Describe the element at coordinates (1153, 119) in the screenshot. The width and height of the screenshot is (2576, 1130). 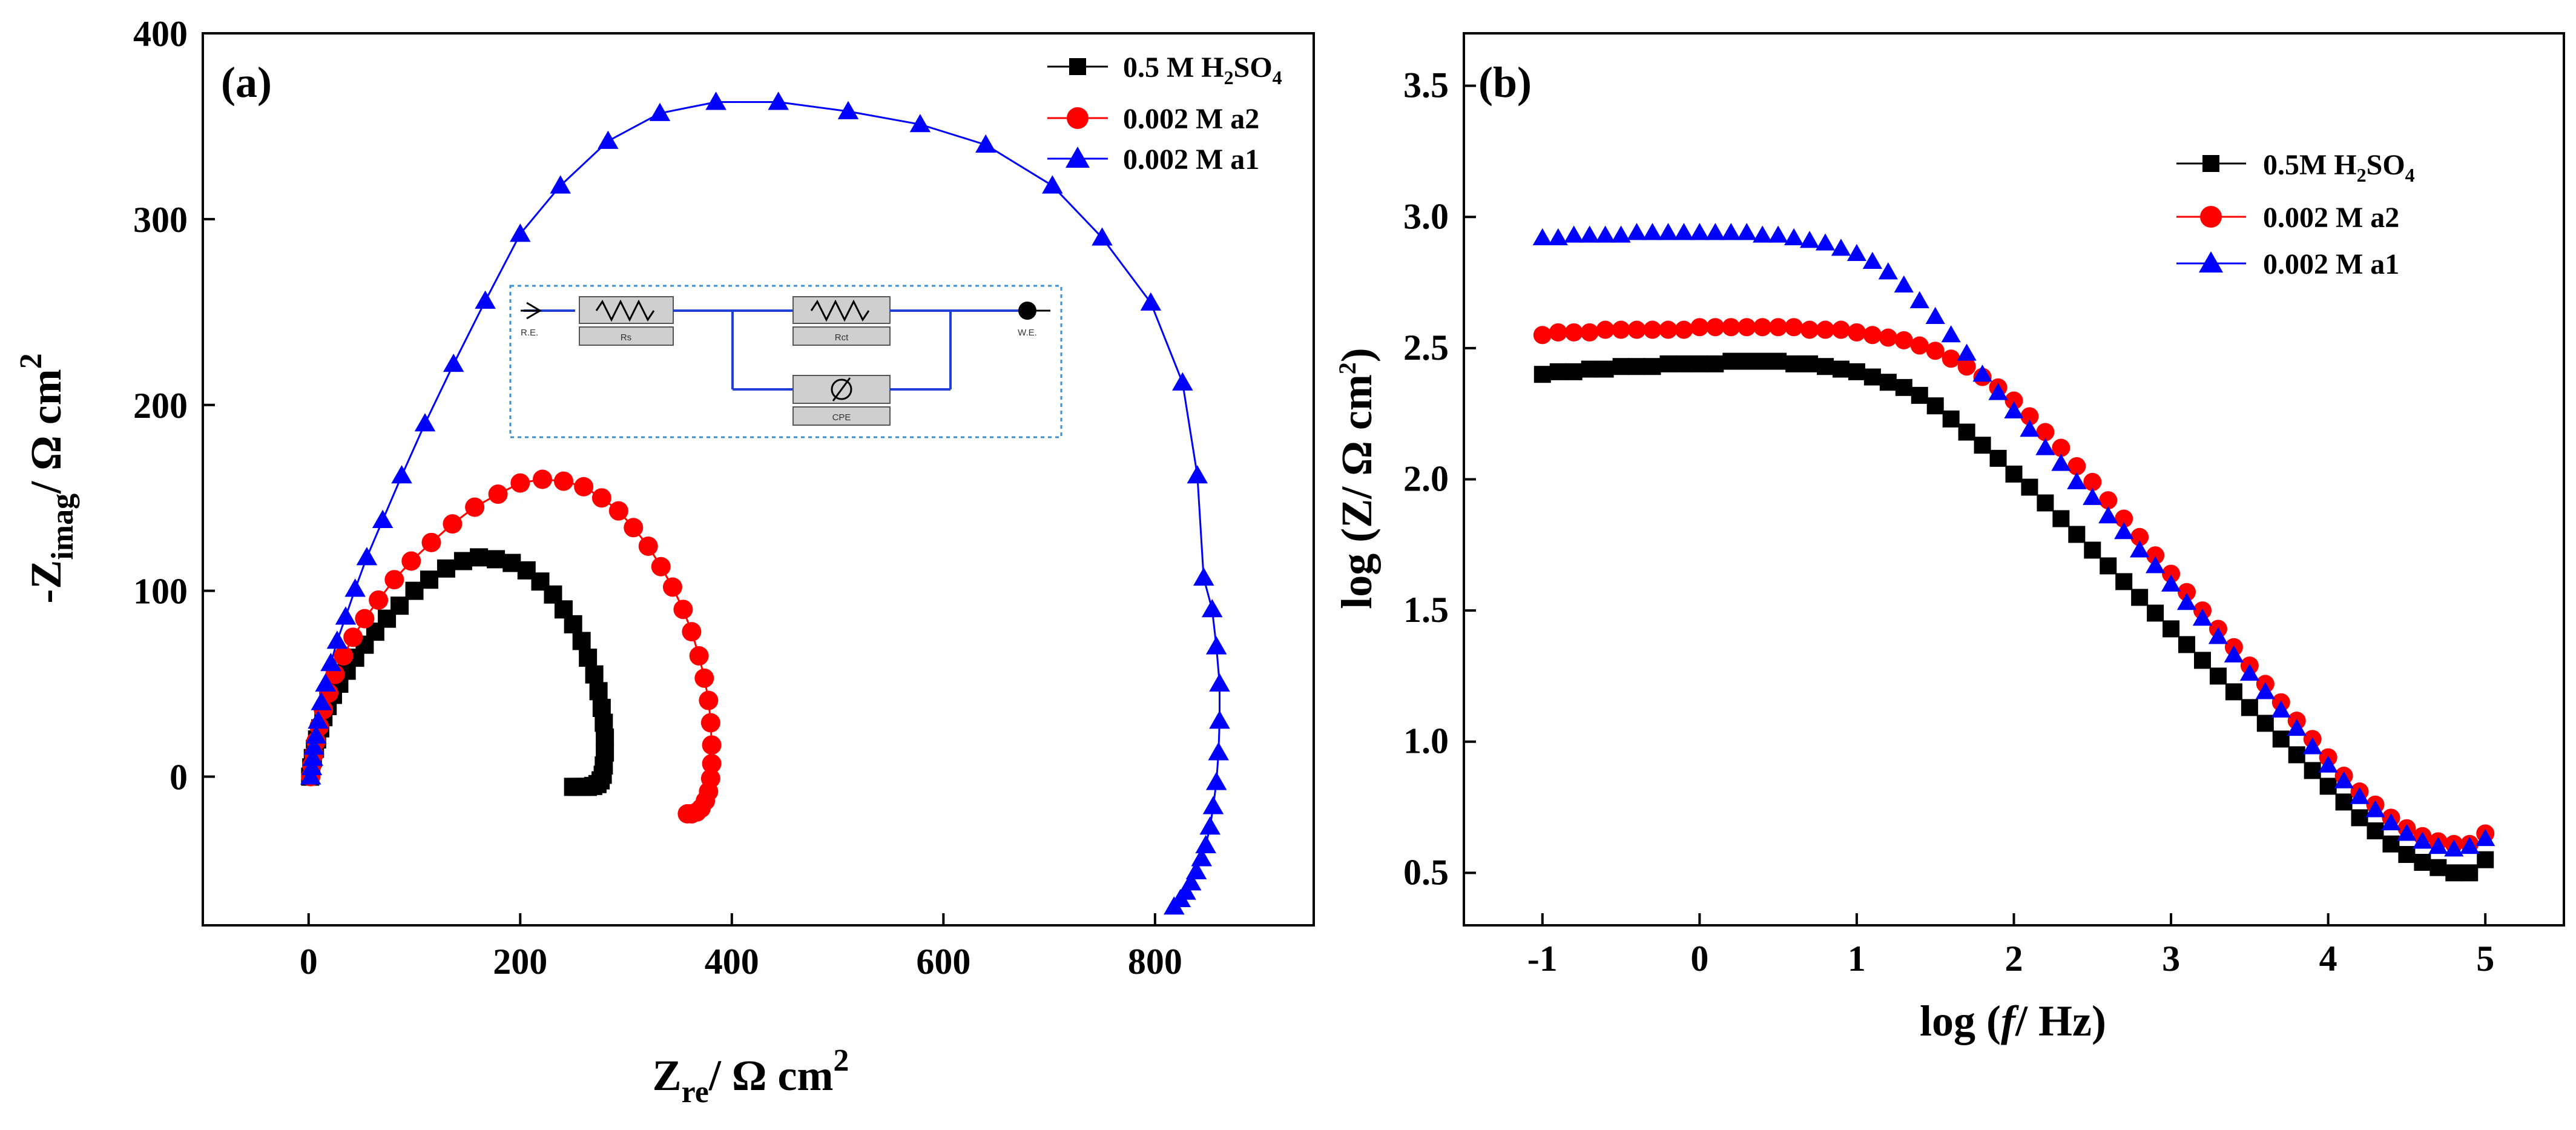
I see `legend-a-entry-1: 0.002 M a2` at that location.